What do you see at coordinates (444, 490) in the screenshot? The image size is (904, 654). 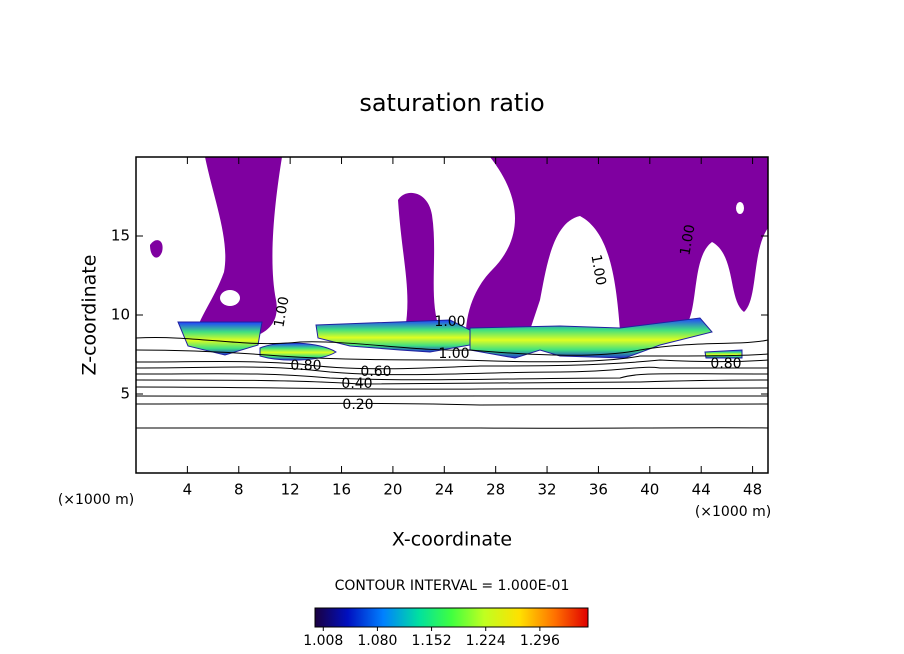 I see `x-tick-label: 24` at bounding box center [444, 490].